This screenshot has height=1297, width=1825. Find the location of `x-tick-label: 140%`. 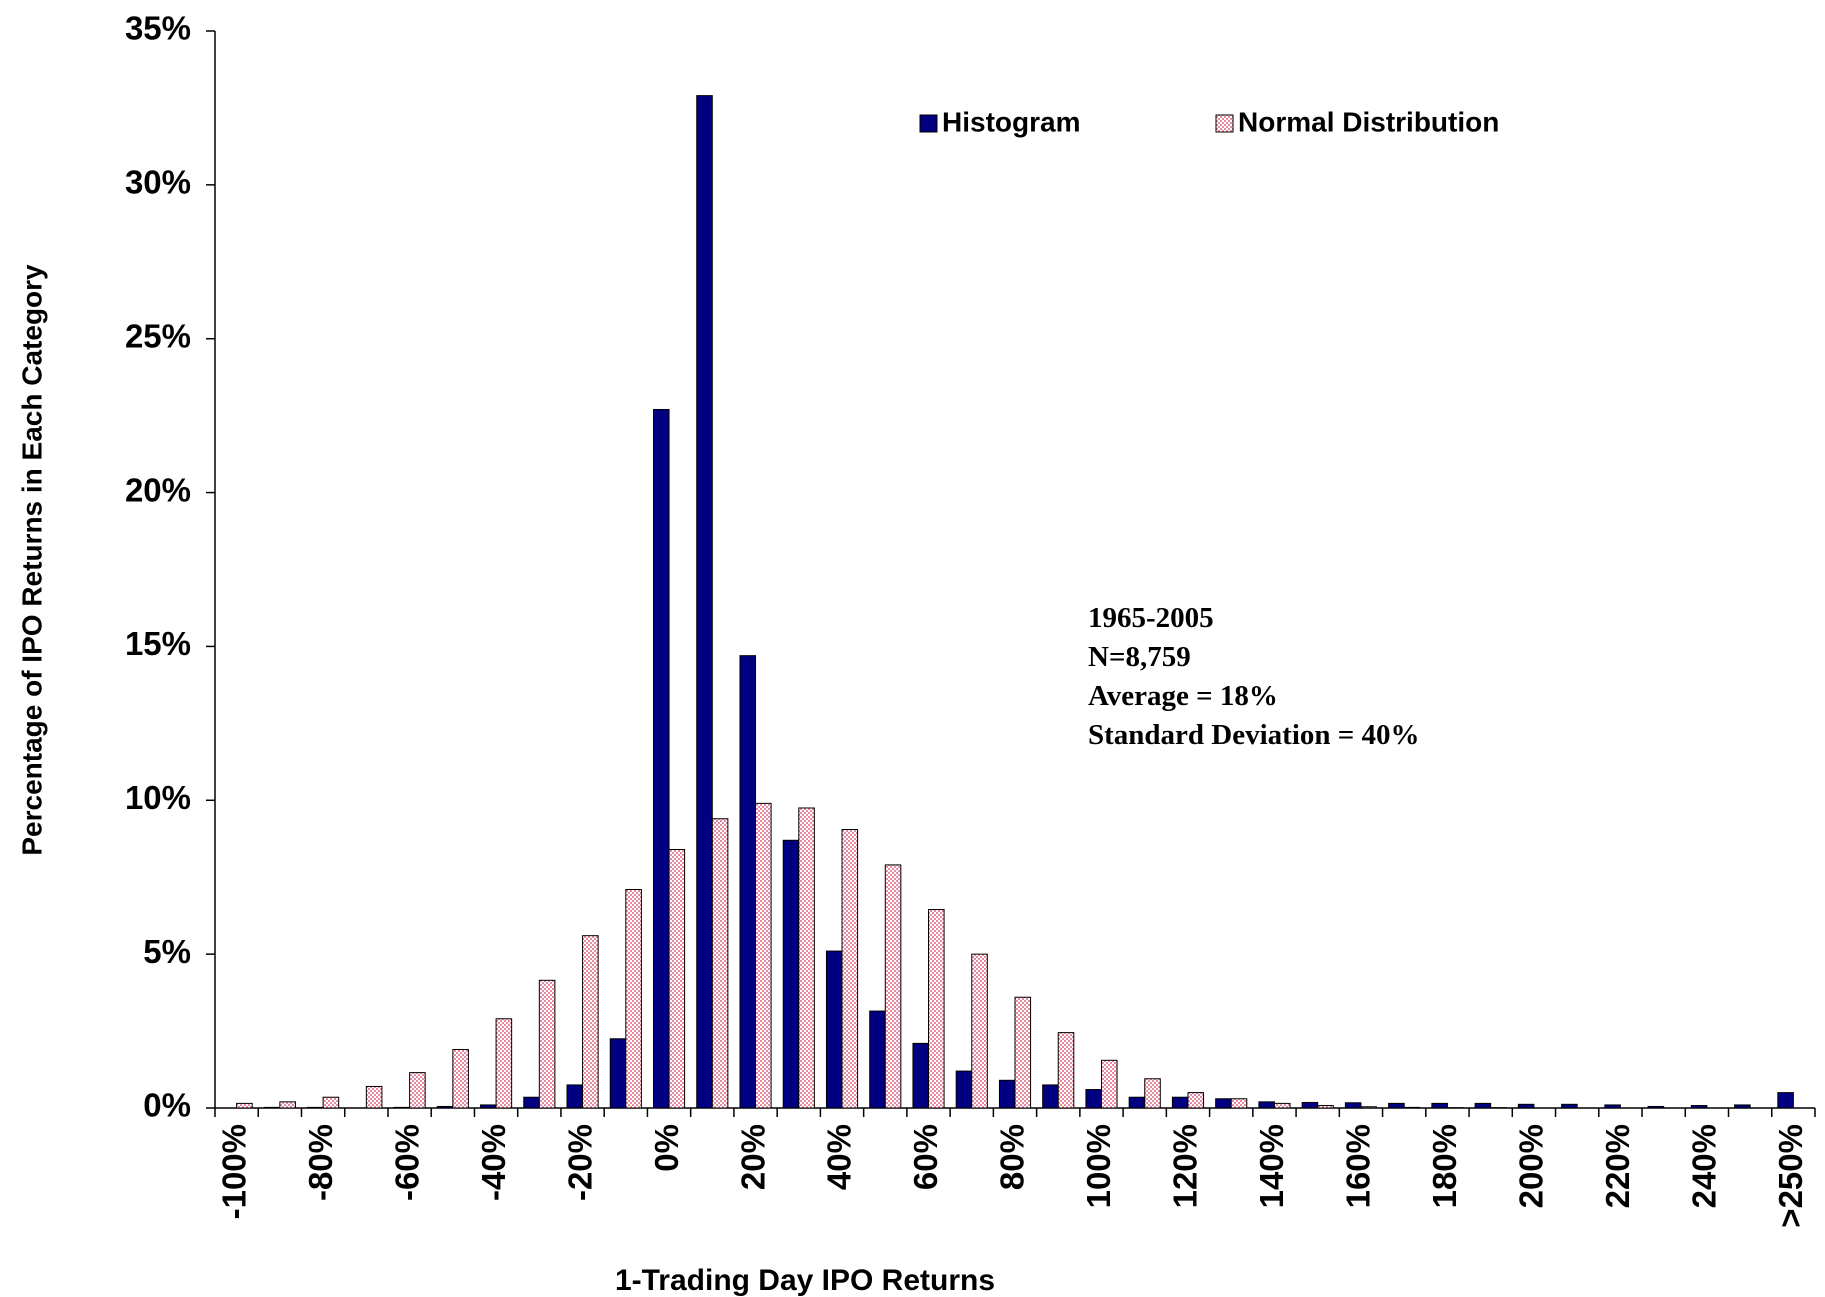

x-tick-label: 140% is located at coordinates (1271, 1166).